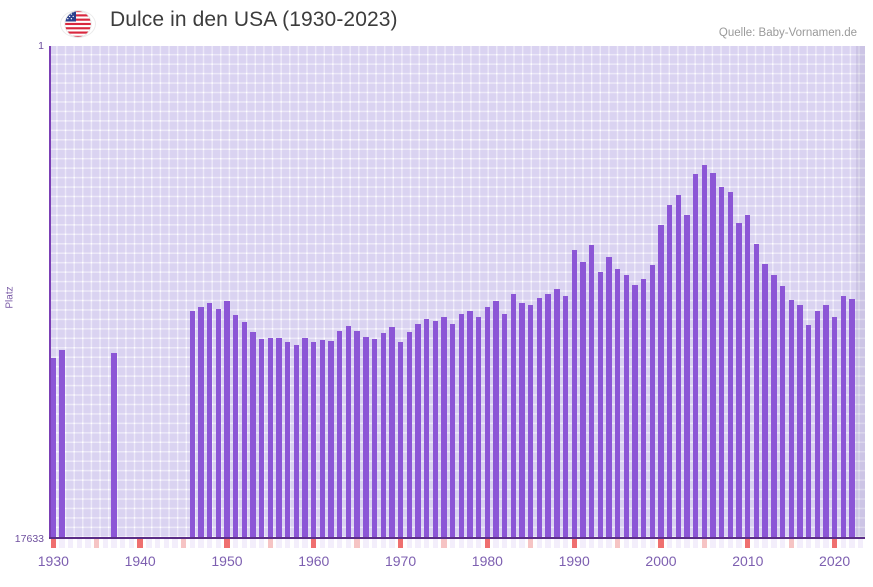 The height and width of the screenshot is (587, 873). I want to click on x-tick-1991, so click(583, 543).